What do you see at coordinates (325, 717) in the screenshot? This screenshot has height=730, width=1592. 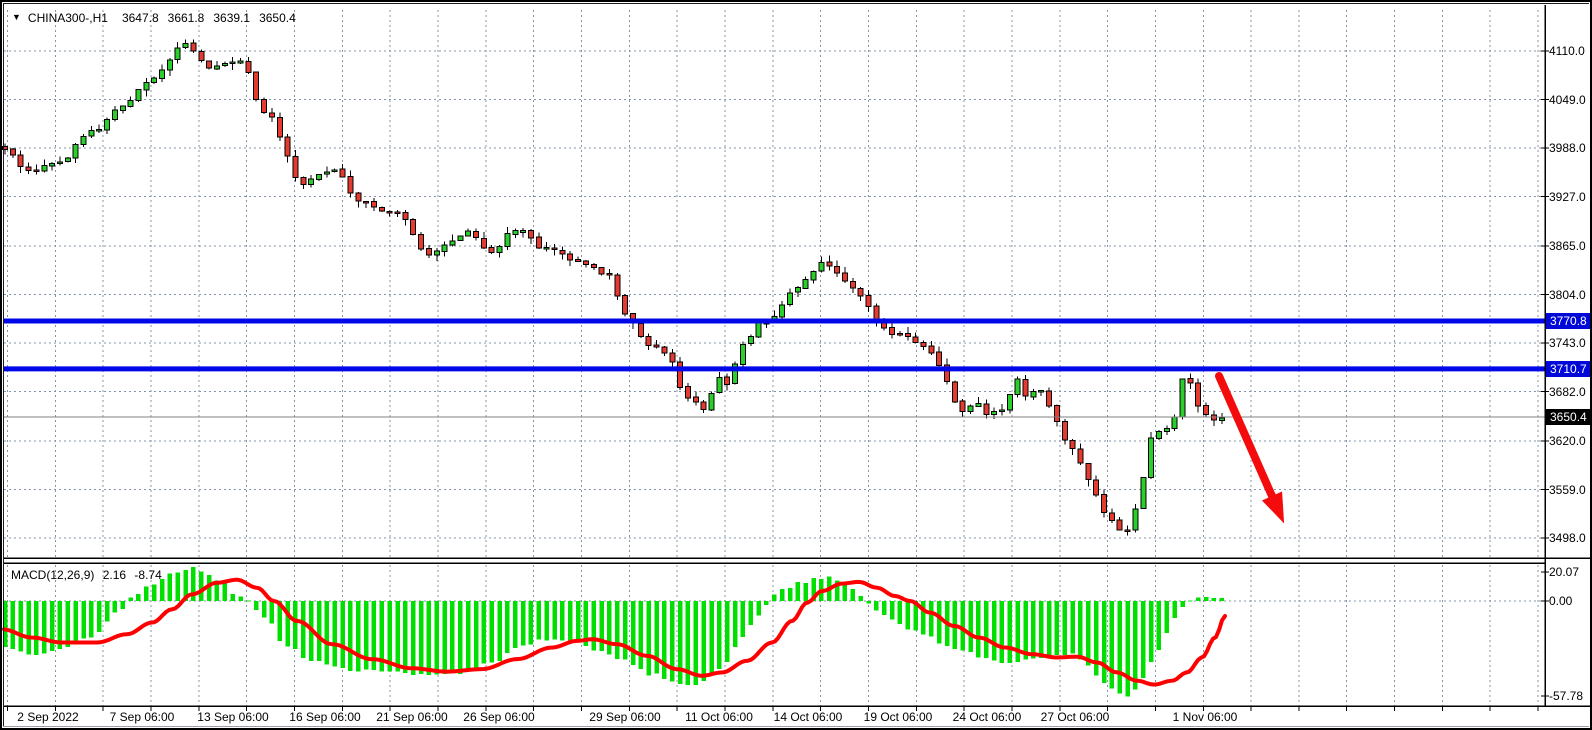 I see `time-axis-label: 16 Sep 06:00` at bounding box center [325, 717].